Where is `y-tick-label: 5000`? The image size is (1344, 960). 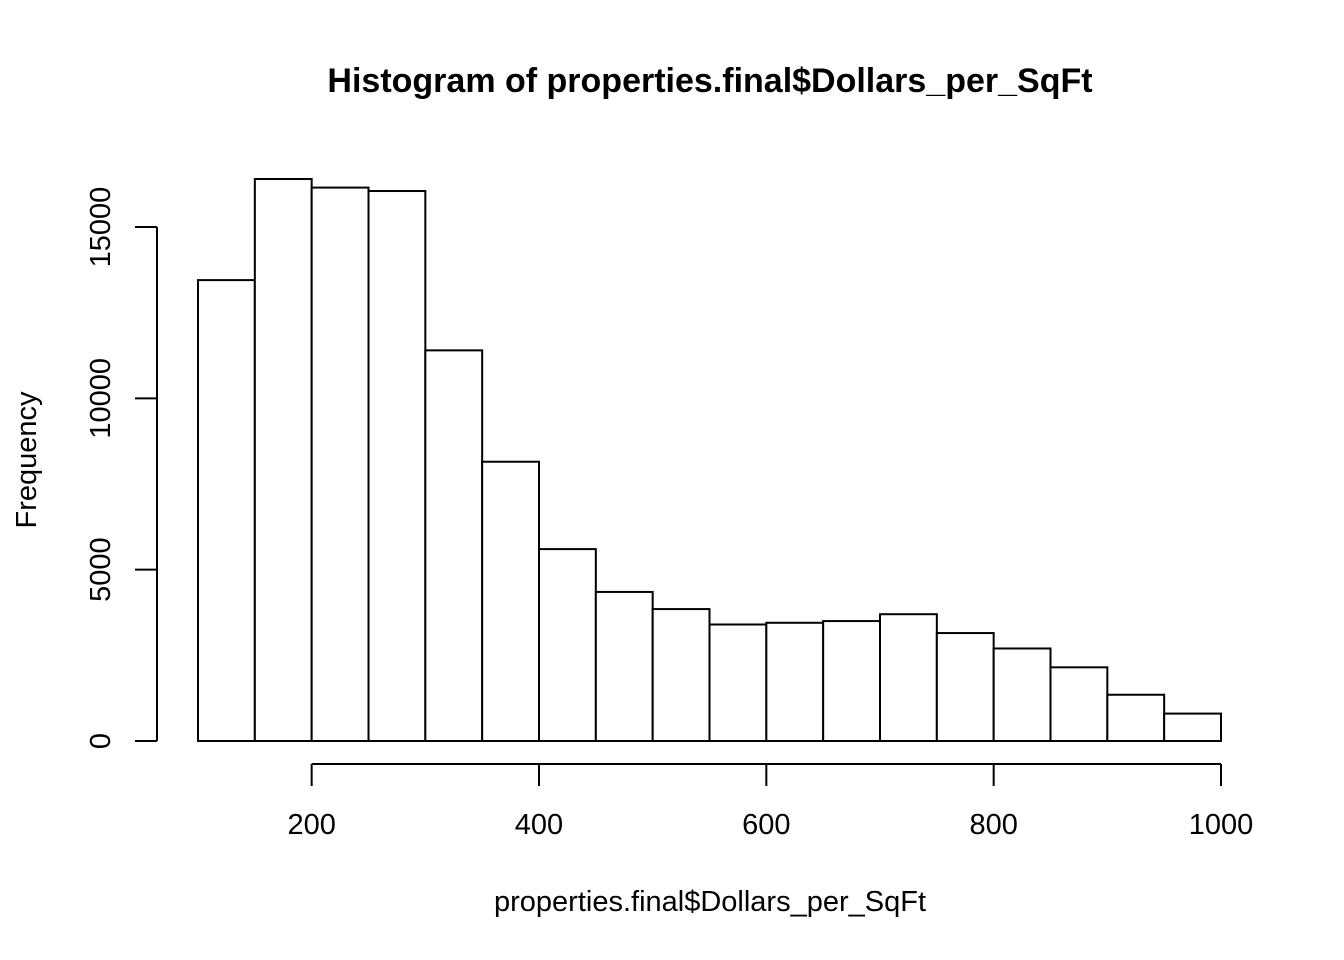 y-tick-label: 5000 is located at coordinates (101, 569).